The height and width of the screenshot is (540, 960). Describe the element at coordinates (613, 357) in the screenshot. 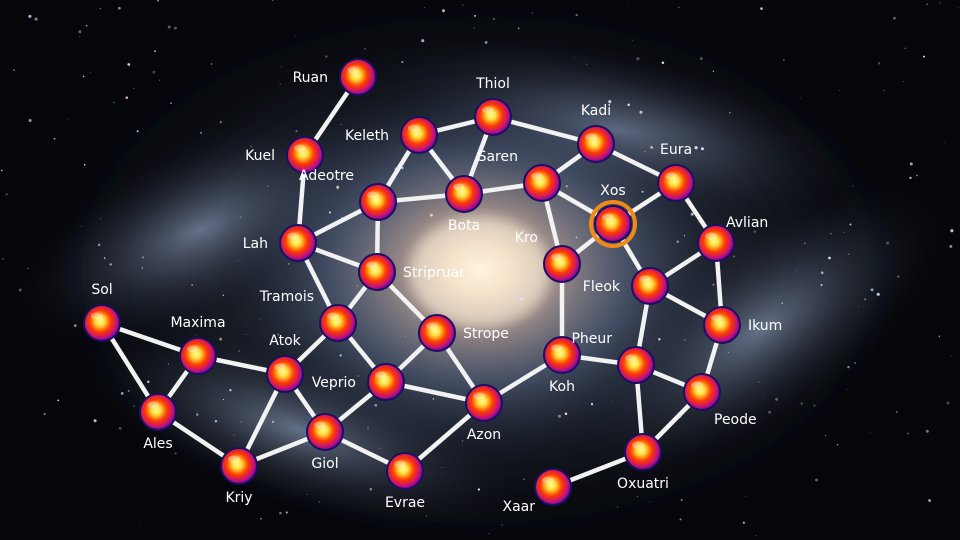

I see `system-node-pheur: Pheur` at that location.